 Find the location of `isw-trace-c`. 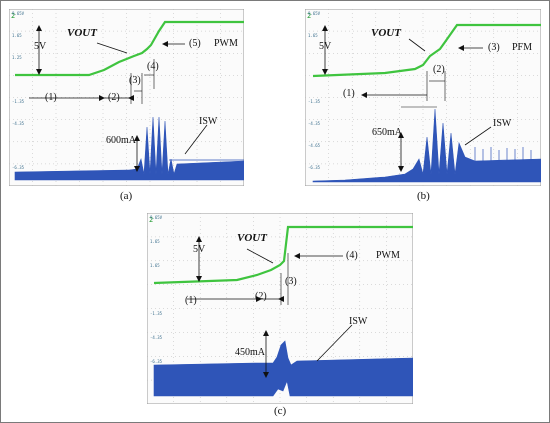

isw-trace-c is located at coordinates (283, 368).